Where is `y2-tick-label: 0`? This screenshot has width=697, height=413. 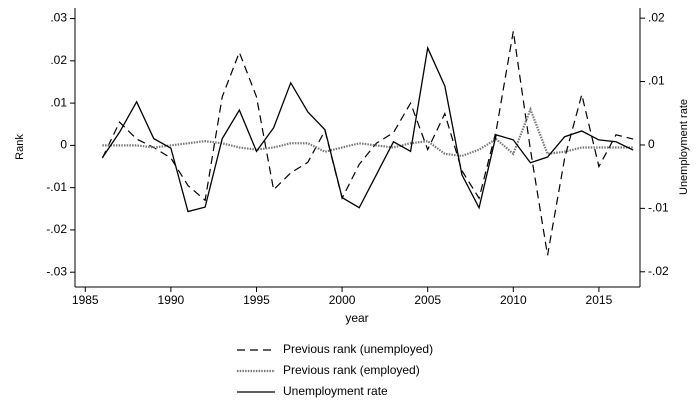
y2-tick-label: 0 is located at coordinates (651, 144).